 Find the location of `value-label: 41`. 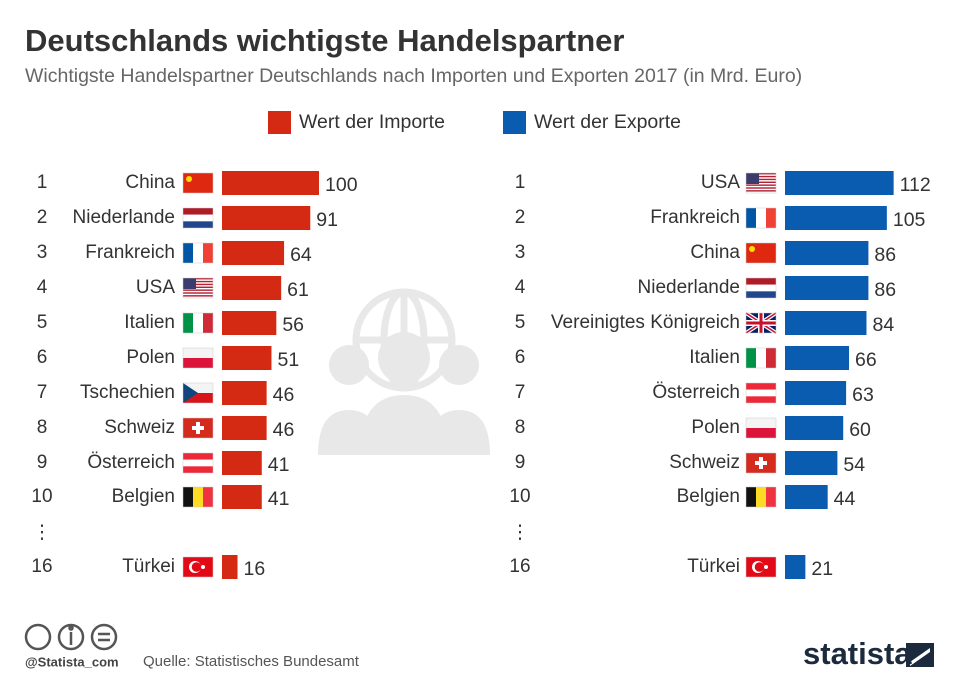

value-label: 41 is located at coordinates (279, 465).